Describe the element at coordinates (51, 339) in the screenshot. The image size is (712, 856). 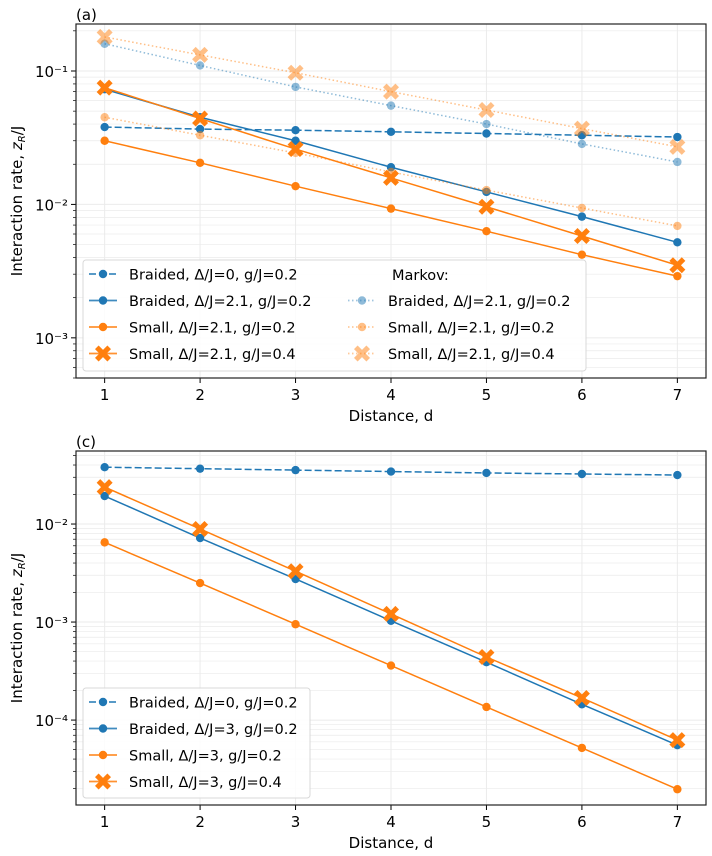
I see `y-tick-label: 10⁻³` at that location.